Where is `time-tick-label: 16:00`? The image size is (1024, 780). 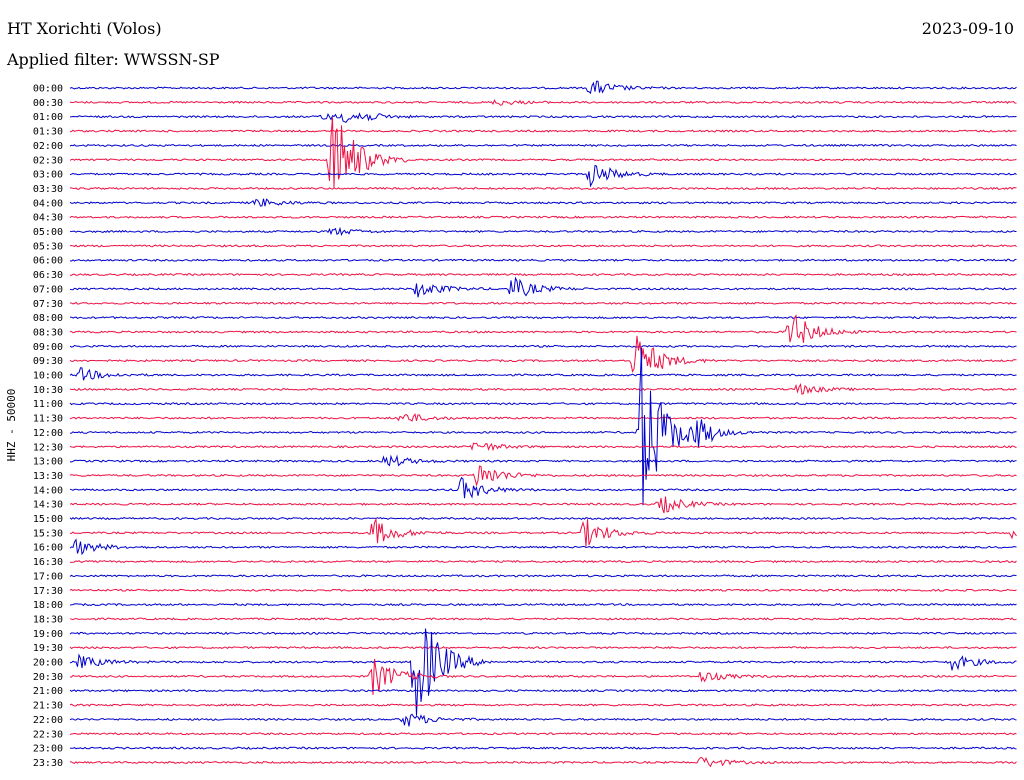
time-tick-label: 16:00 is located at coordinates (48, 548).